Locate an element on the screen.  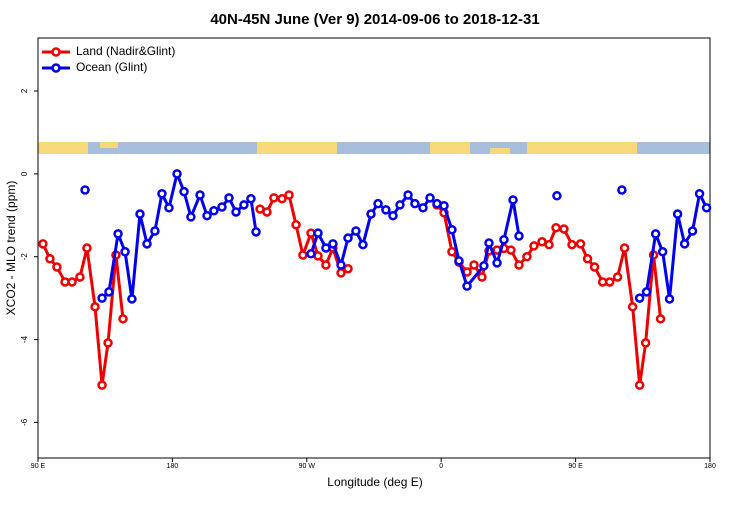
y-axis-label: XCO2 - MLO trend (ppm) is located at coordinates (11, 248).